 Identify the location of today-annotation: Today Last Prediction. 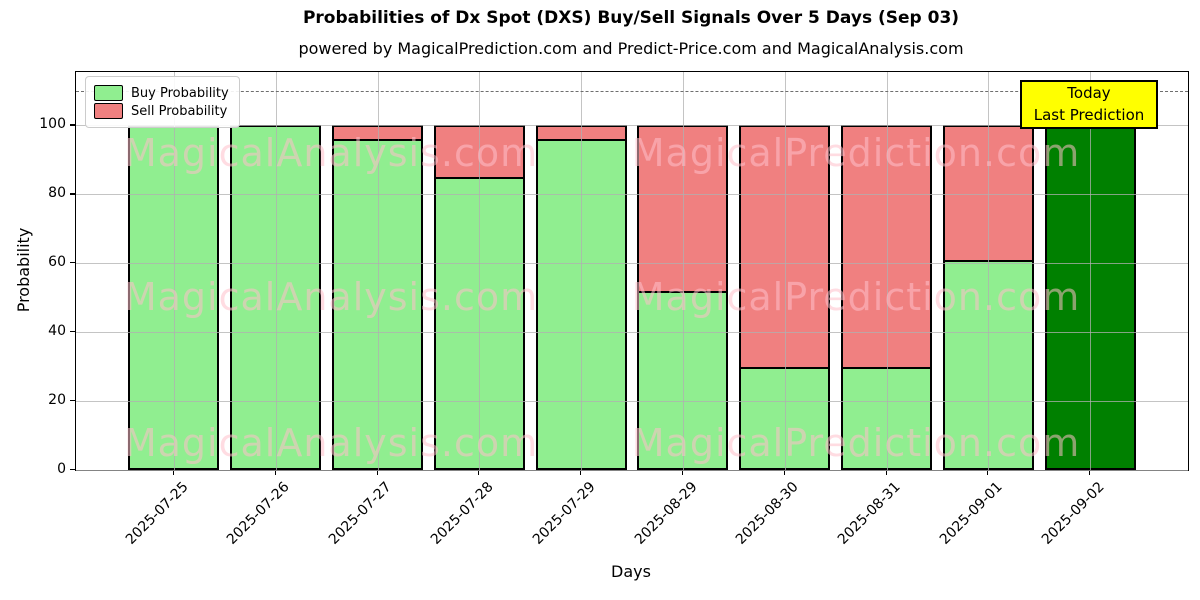
(1089, 104).